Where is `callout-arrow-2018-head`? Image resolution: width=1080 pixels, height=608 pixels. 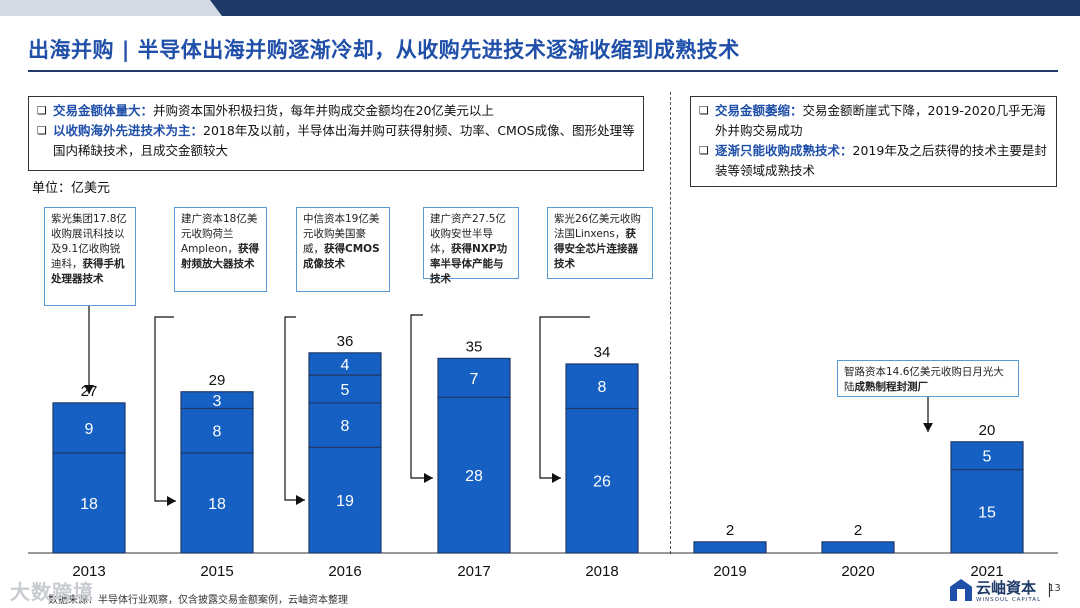 callout-arrow-2018-head is located at coordinates (556, 478).